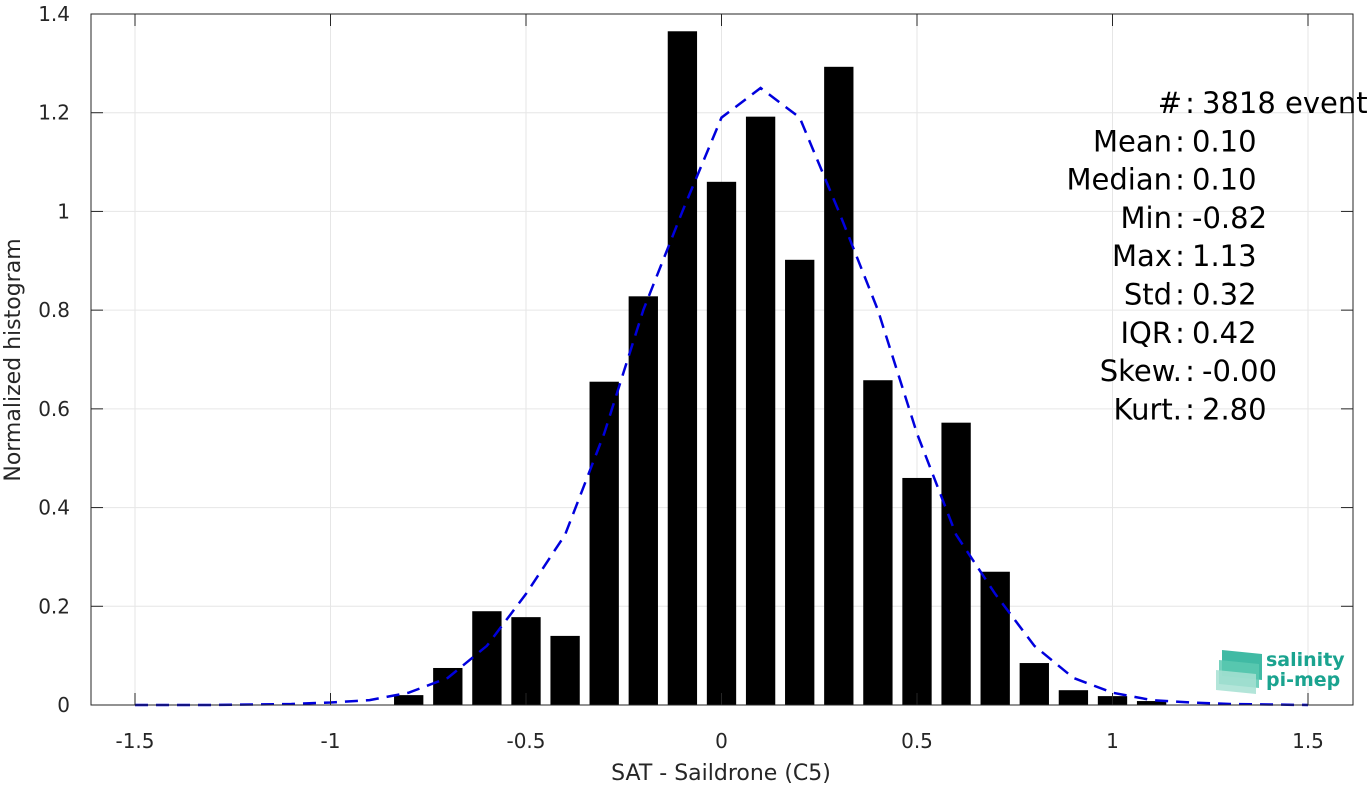  I want to click on stat-label: Std, so click(1148, 295).